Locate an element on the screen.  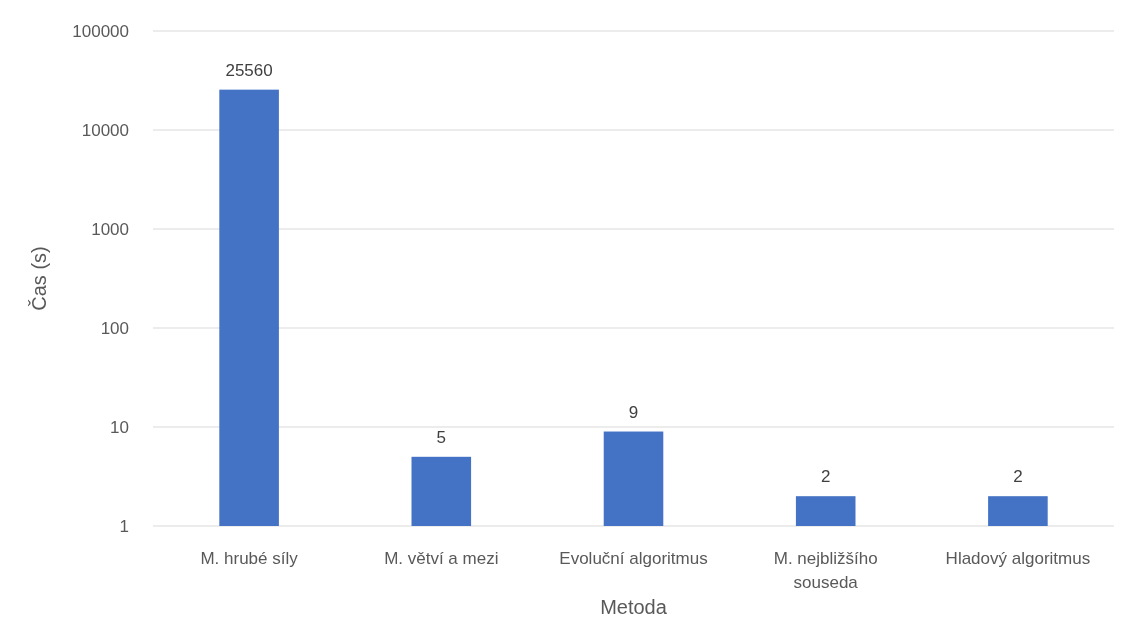
y-tick-label: 10 is located at coordinates (119, 427).